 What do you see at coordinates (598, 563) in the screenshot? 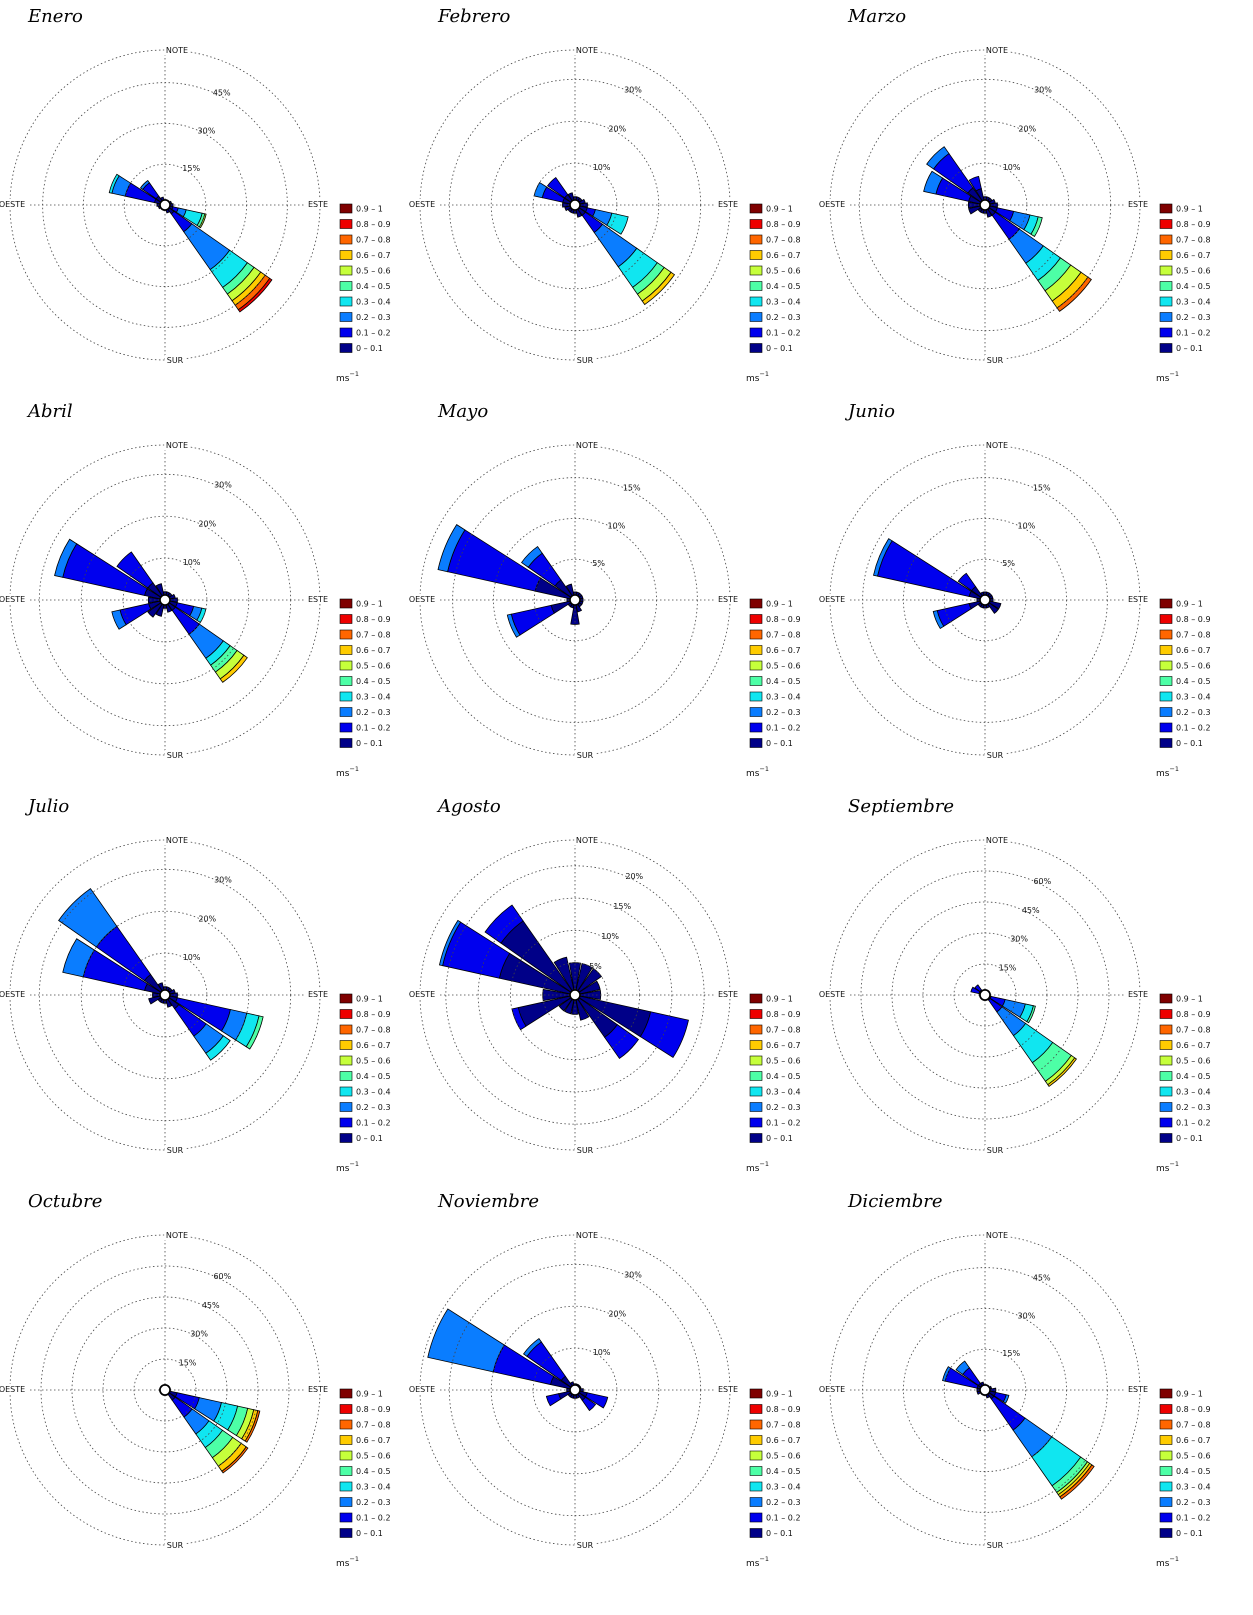
I see `ring-label: 5%` at bounding box center [598, 563].